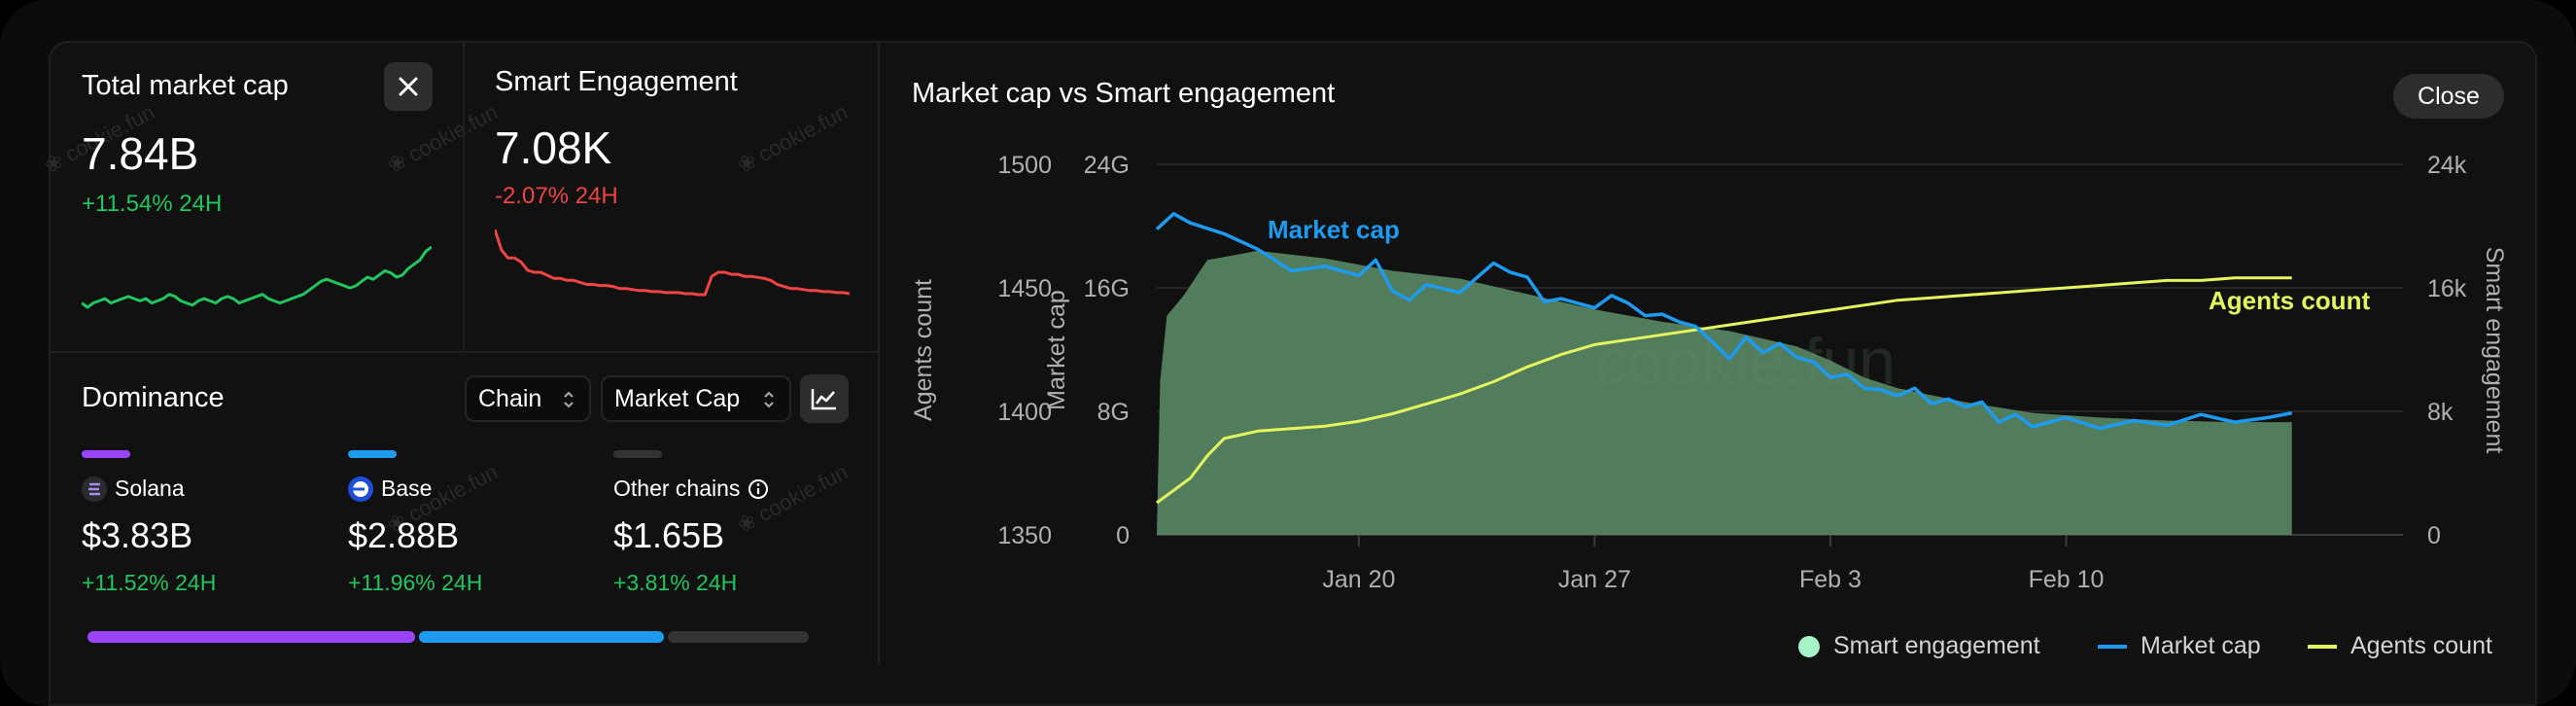 This screenshot has width=2576, height=706. What do you see at coordinates (149, 583) in the screenshot?
I see `chain-change: +11.52% 24H` at bounding box center [149, 583].